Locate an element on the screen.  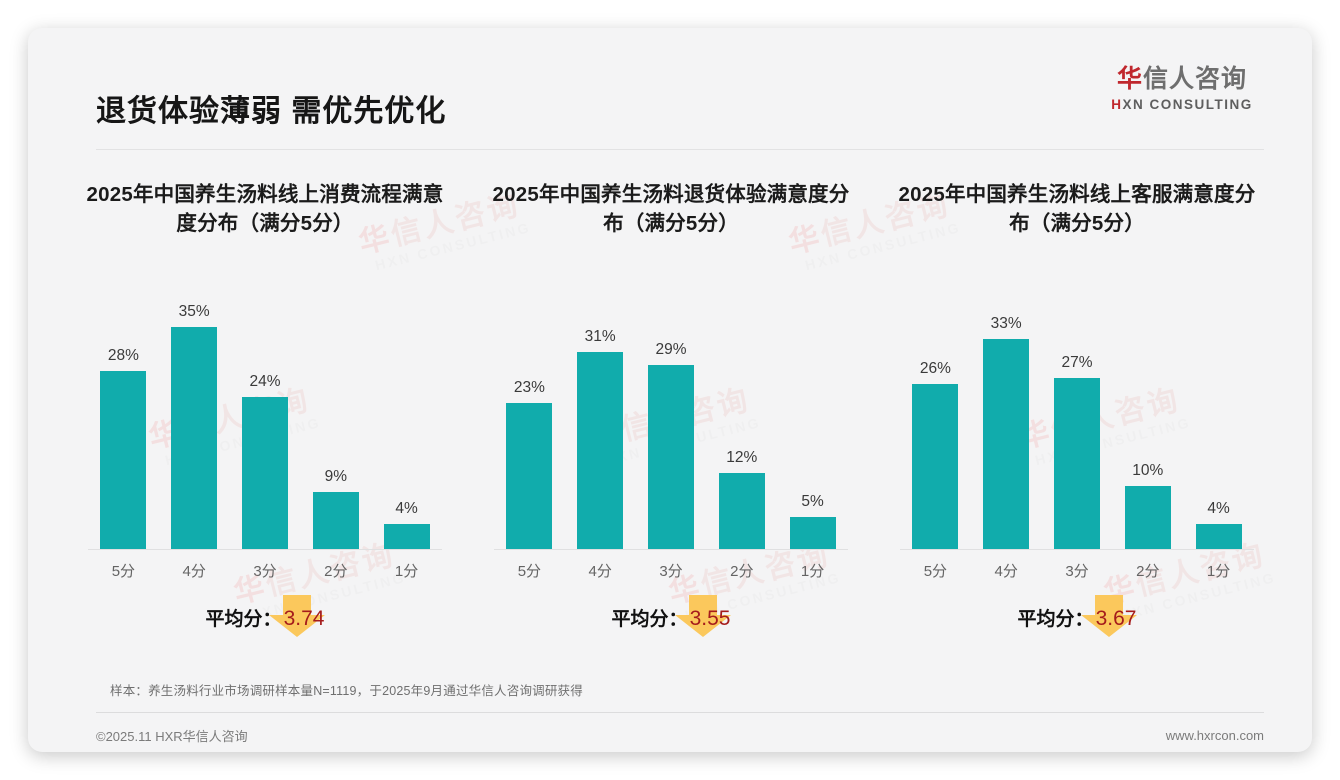
bar-item: 35% is located at coordinates (194, 422).